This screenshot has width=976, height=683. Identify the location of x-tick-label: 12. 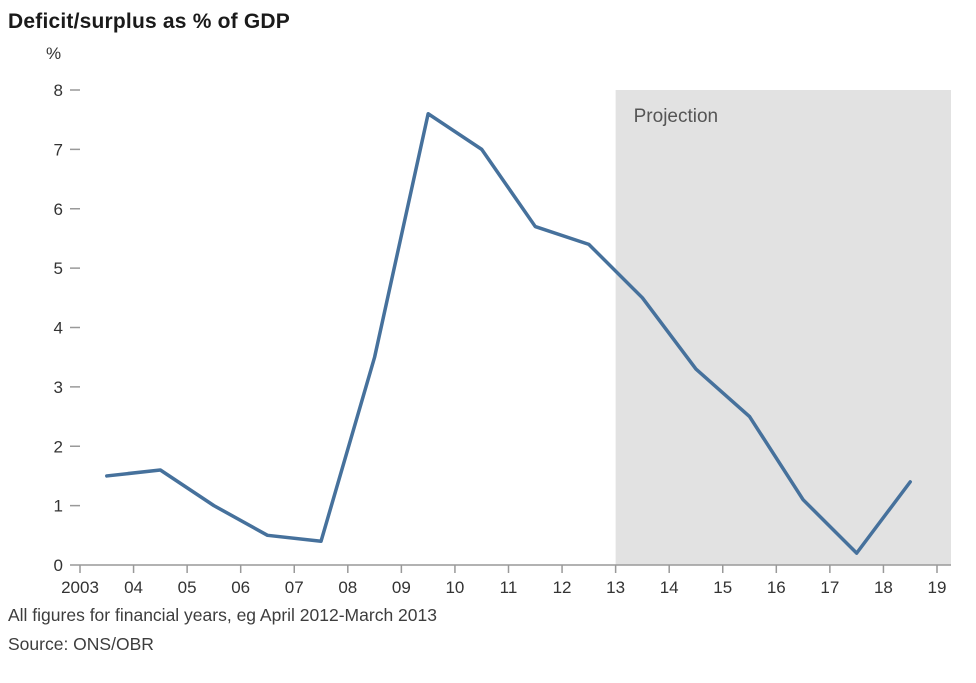
(562, 587).